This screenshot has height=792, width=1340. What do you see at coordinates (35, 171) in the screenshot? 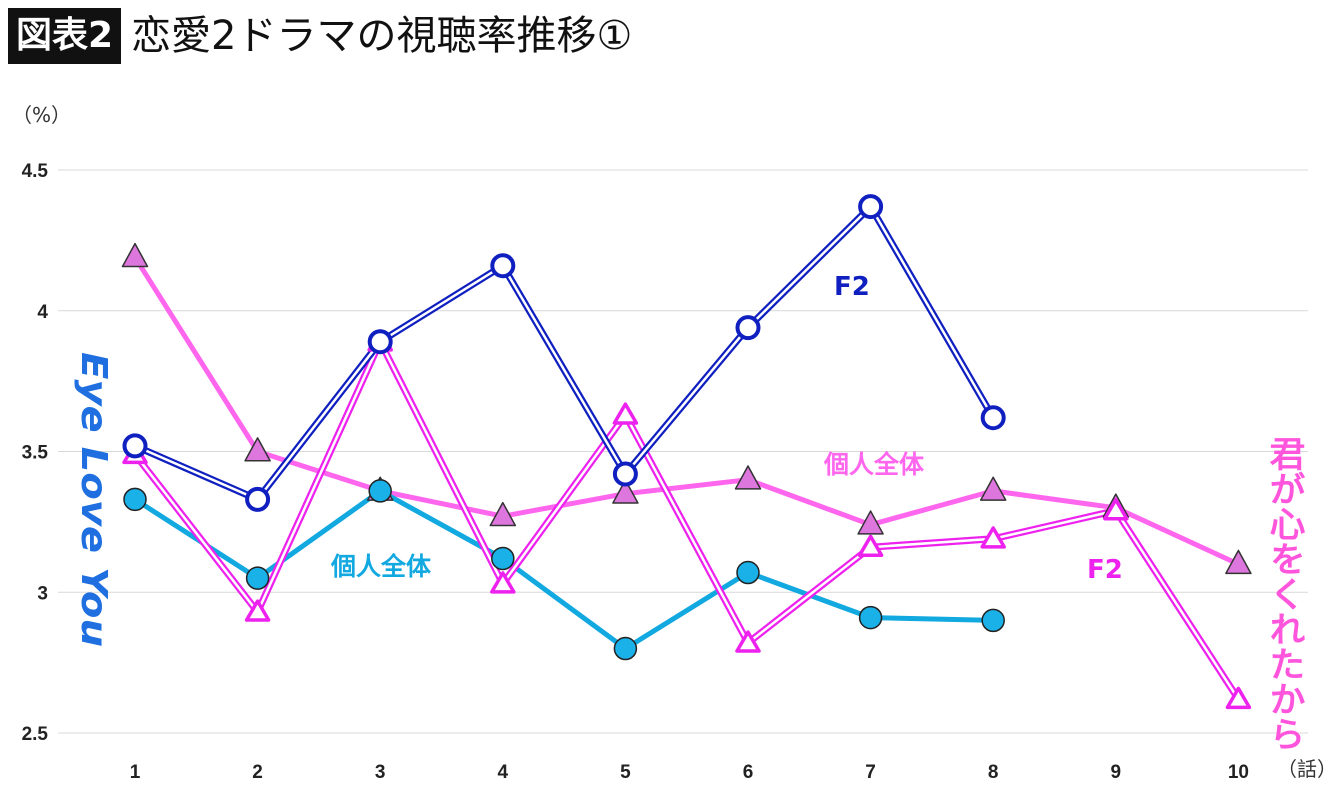
I see `y-tick-label: 4.5` at bounding box center [35, 171].